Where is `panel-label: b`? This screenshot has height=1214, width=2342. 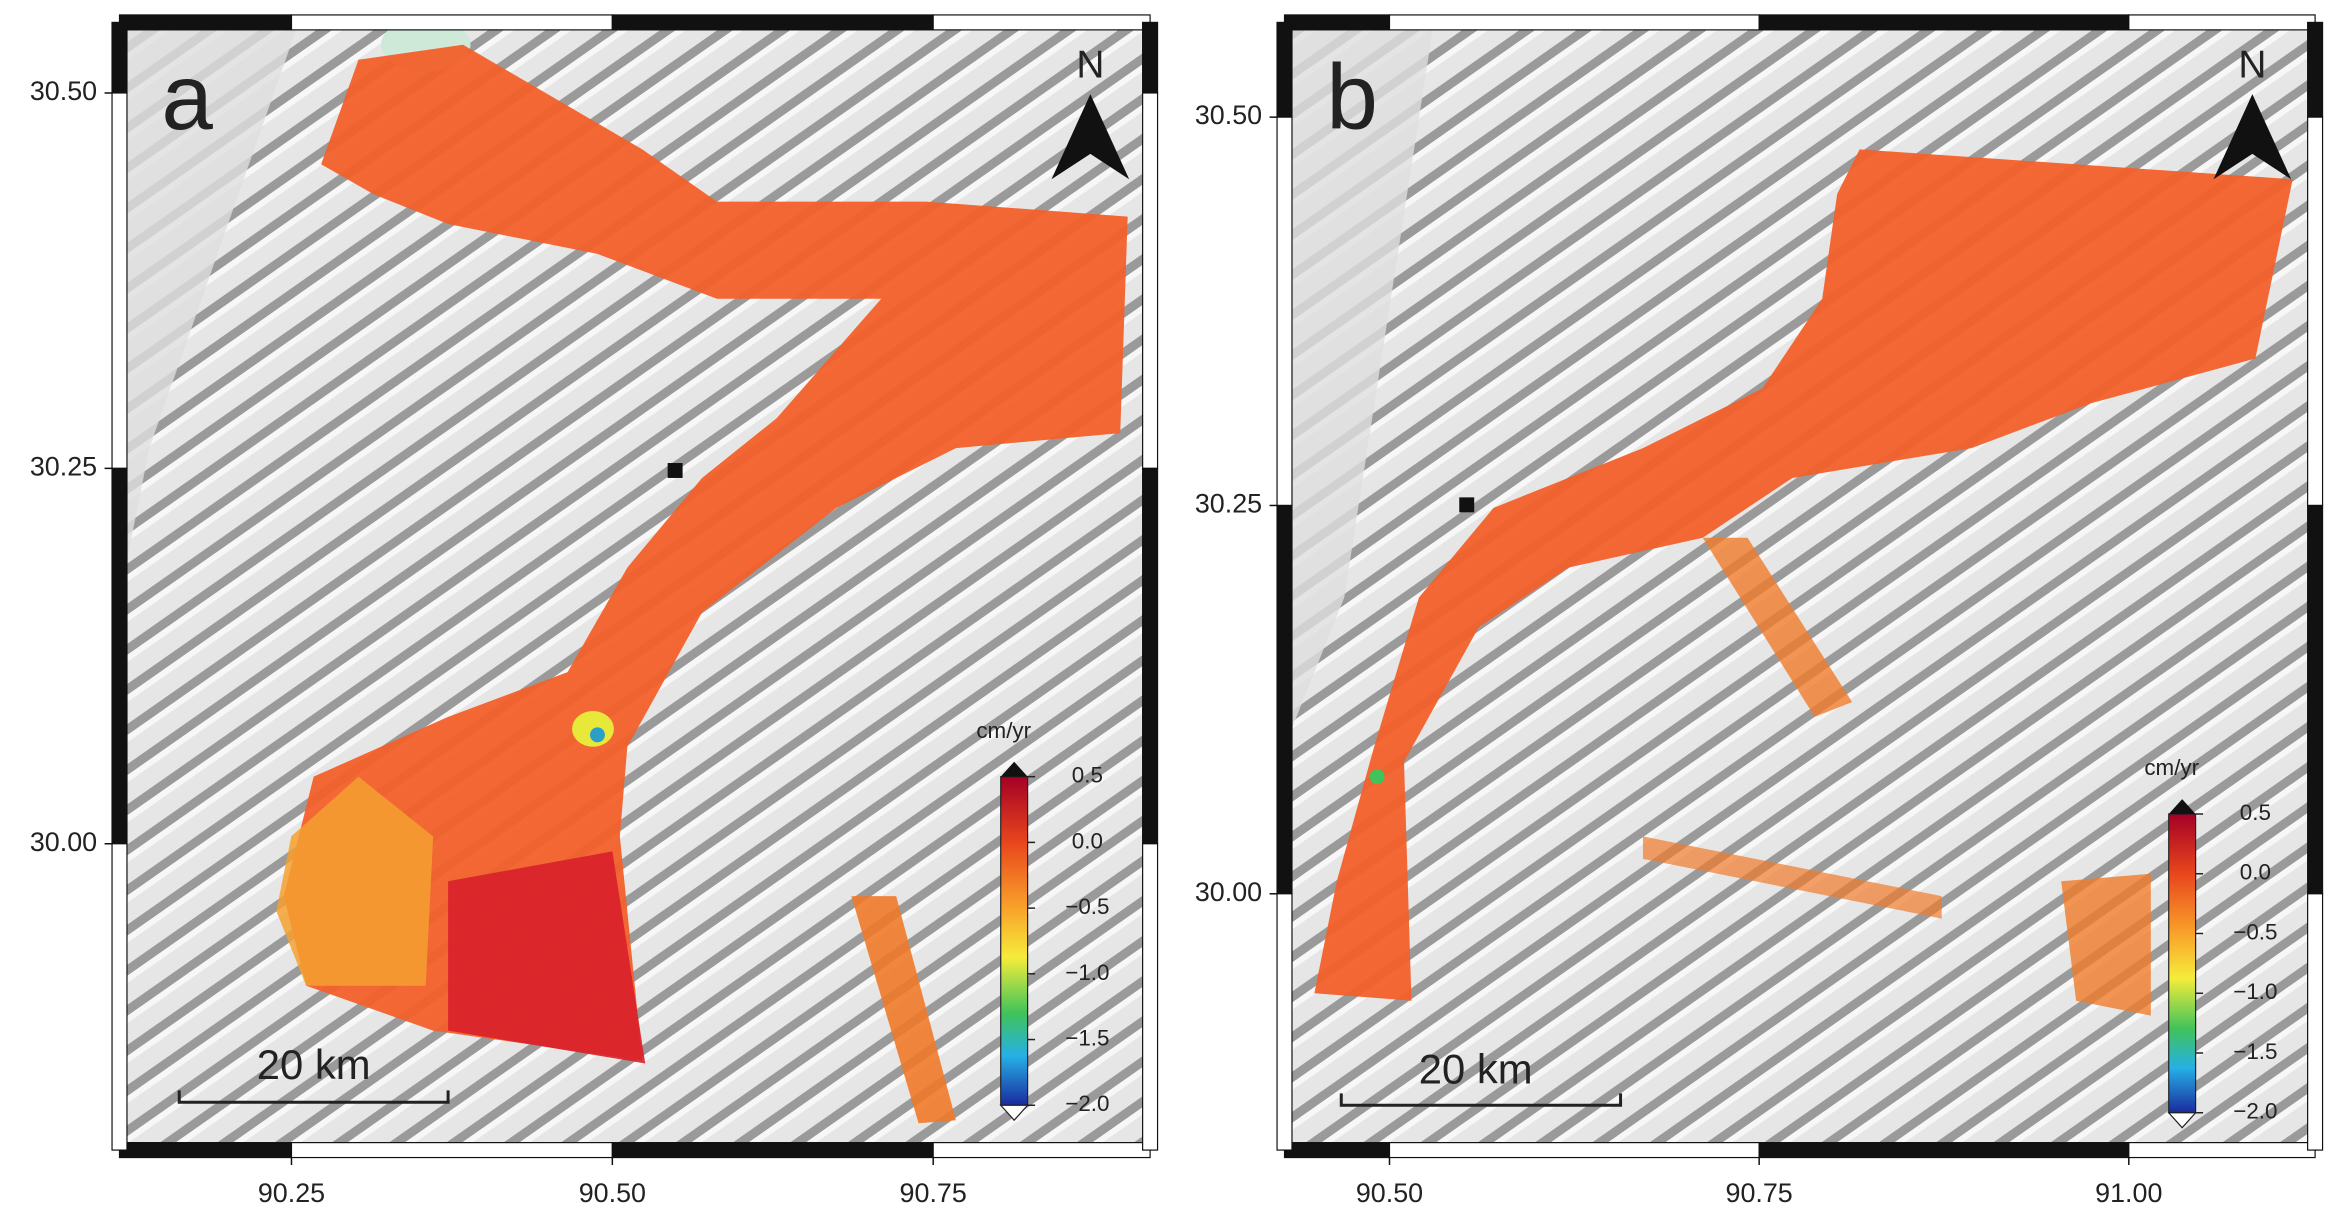 panel-label: b is located at coordinates (1352, 97).